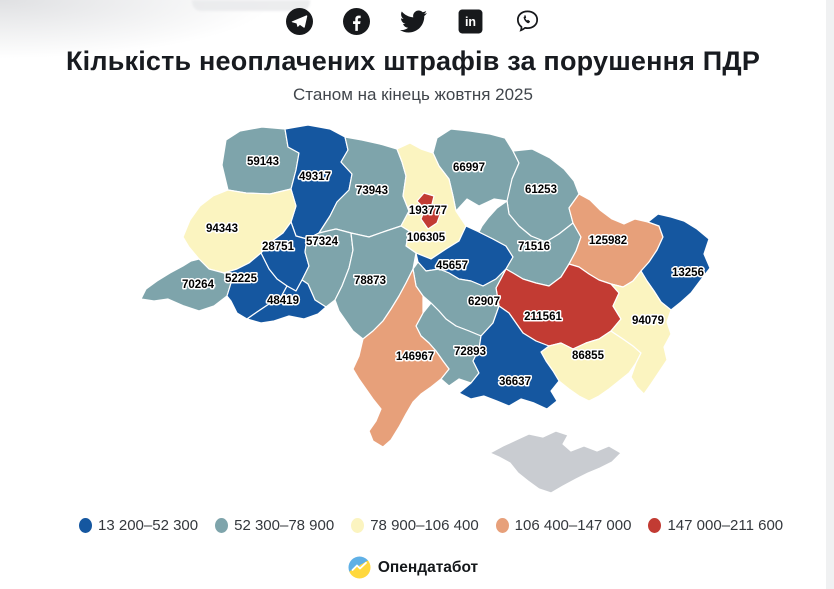 The image size is (834, 589). I want to click on region-khersonska, so click(509, 357).